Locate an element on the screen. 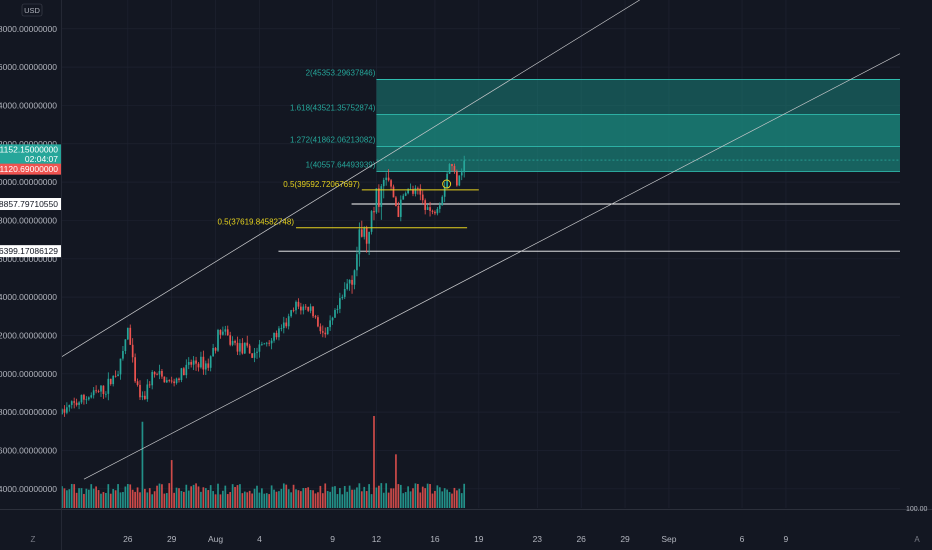  close-price-box is located at coordinates (30, 169).